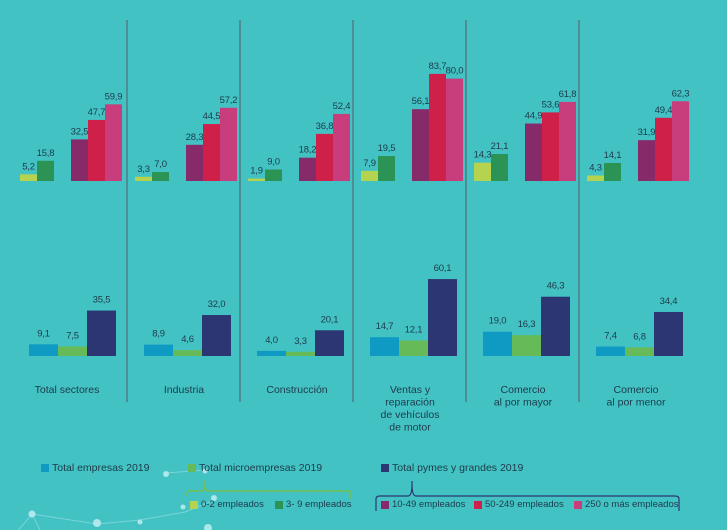  Describe the element at coordinates (387, 148) in the screenshot. I see `data-label: 19,5` at that location.